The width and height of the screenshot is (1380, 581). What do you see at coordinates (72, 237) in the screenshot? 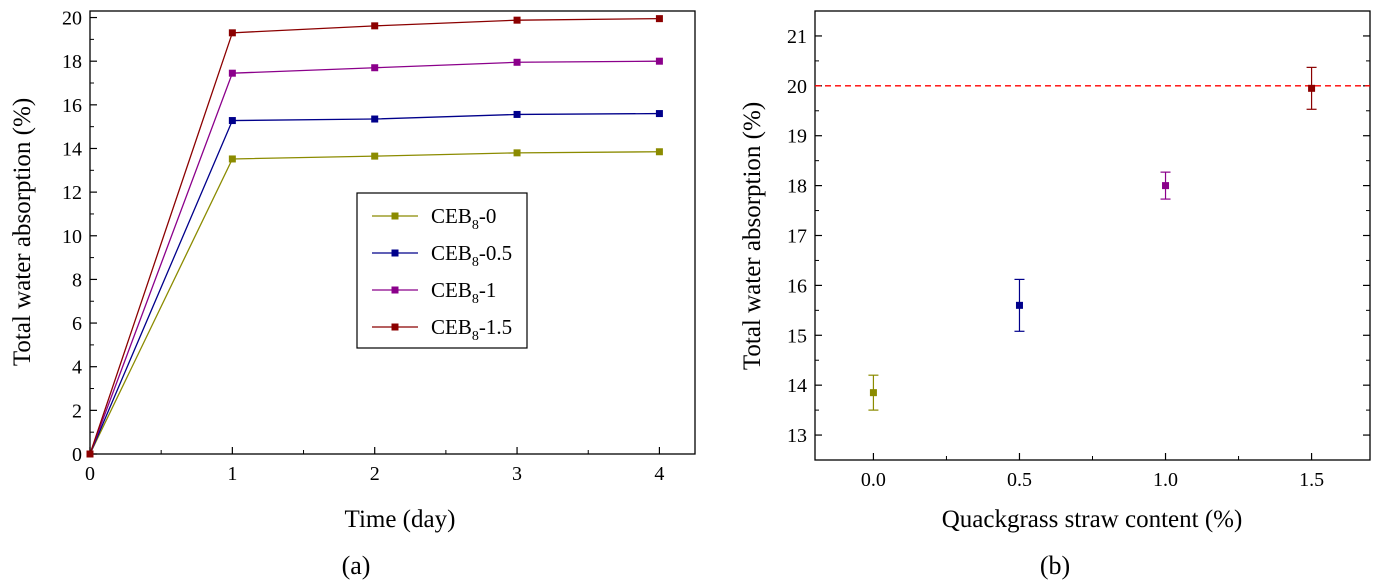
I see `y-tick-label: 10` at bounding box center [72, 237].